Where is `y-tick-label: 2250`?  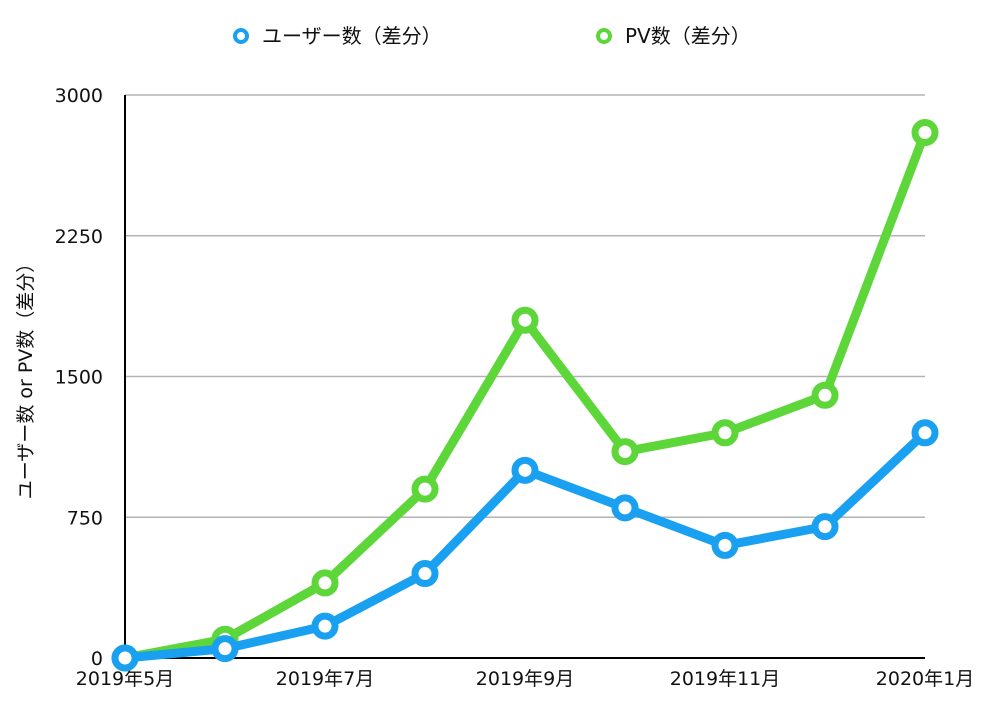 y-tick-label: 2250 is located at coordinates (79, 237).